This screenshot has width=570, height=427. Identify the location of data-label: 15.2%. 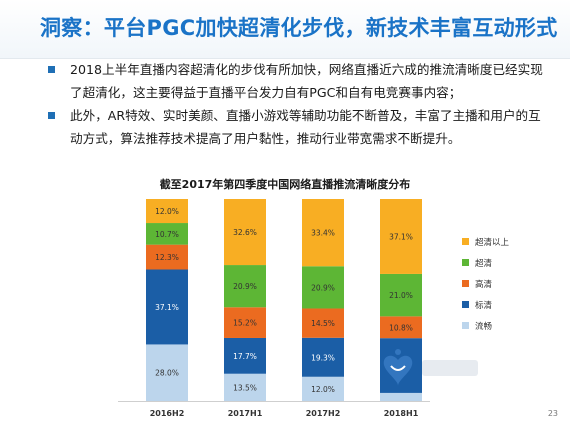
(245, 323).